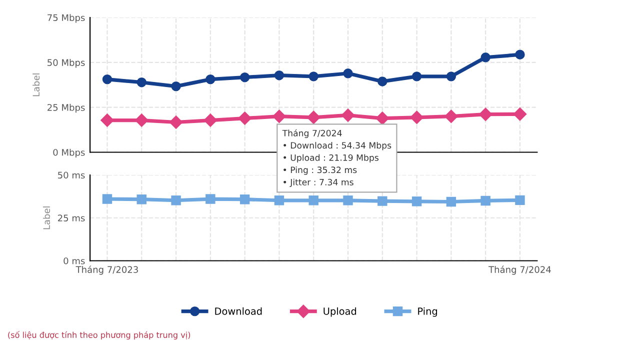 The image size is (621, 350). Describe the element at coordinates (331, 158) in the screenshot. I see `text: • Upload : 21.19 Mbps` at that location.